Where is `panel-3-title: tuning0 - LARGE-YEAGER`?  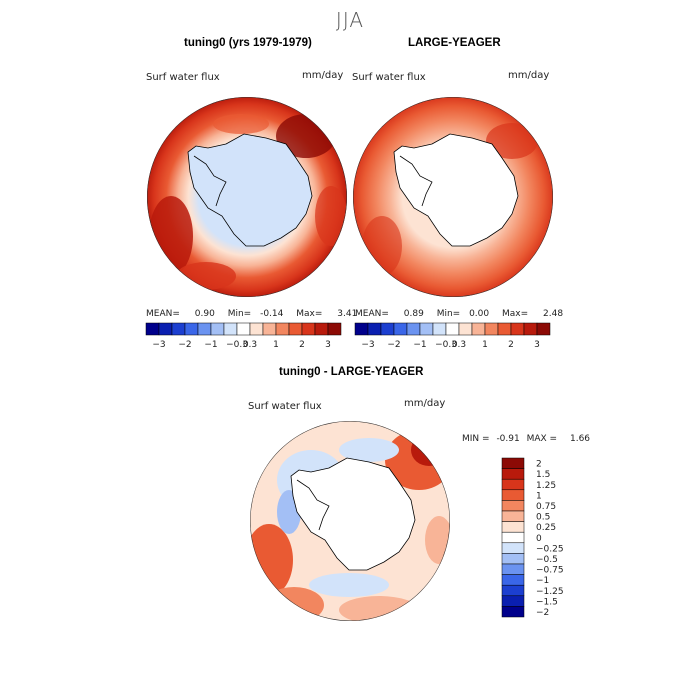 panel-3-title: tuning0 - LARGE-YEAGER is located at coordinates (351, 372).